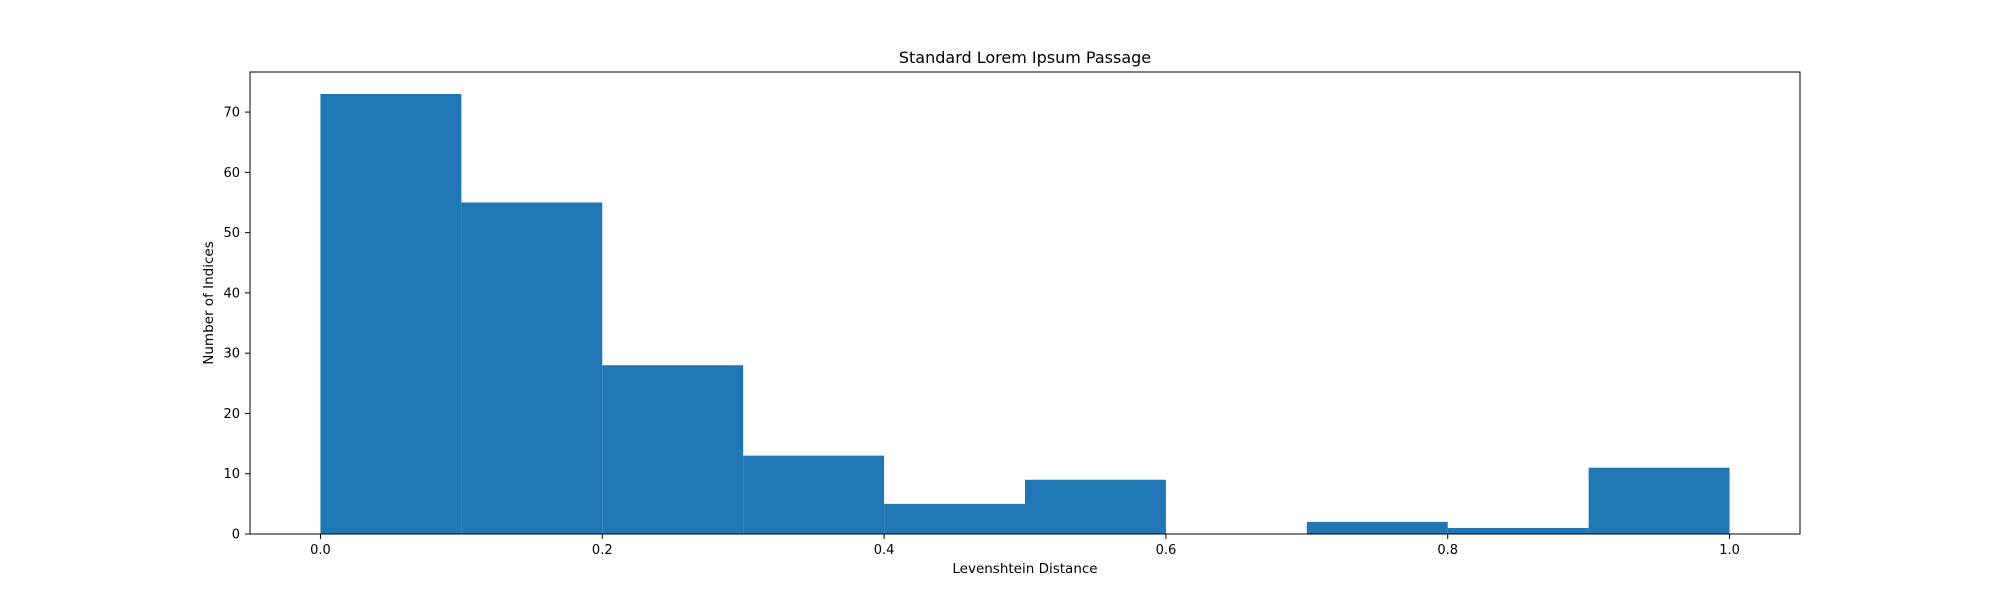 This screenshot has height=600, width=2000. I want to click on y-tick-label: 0, so click(236, 535).